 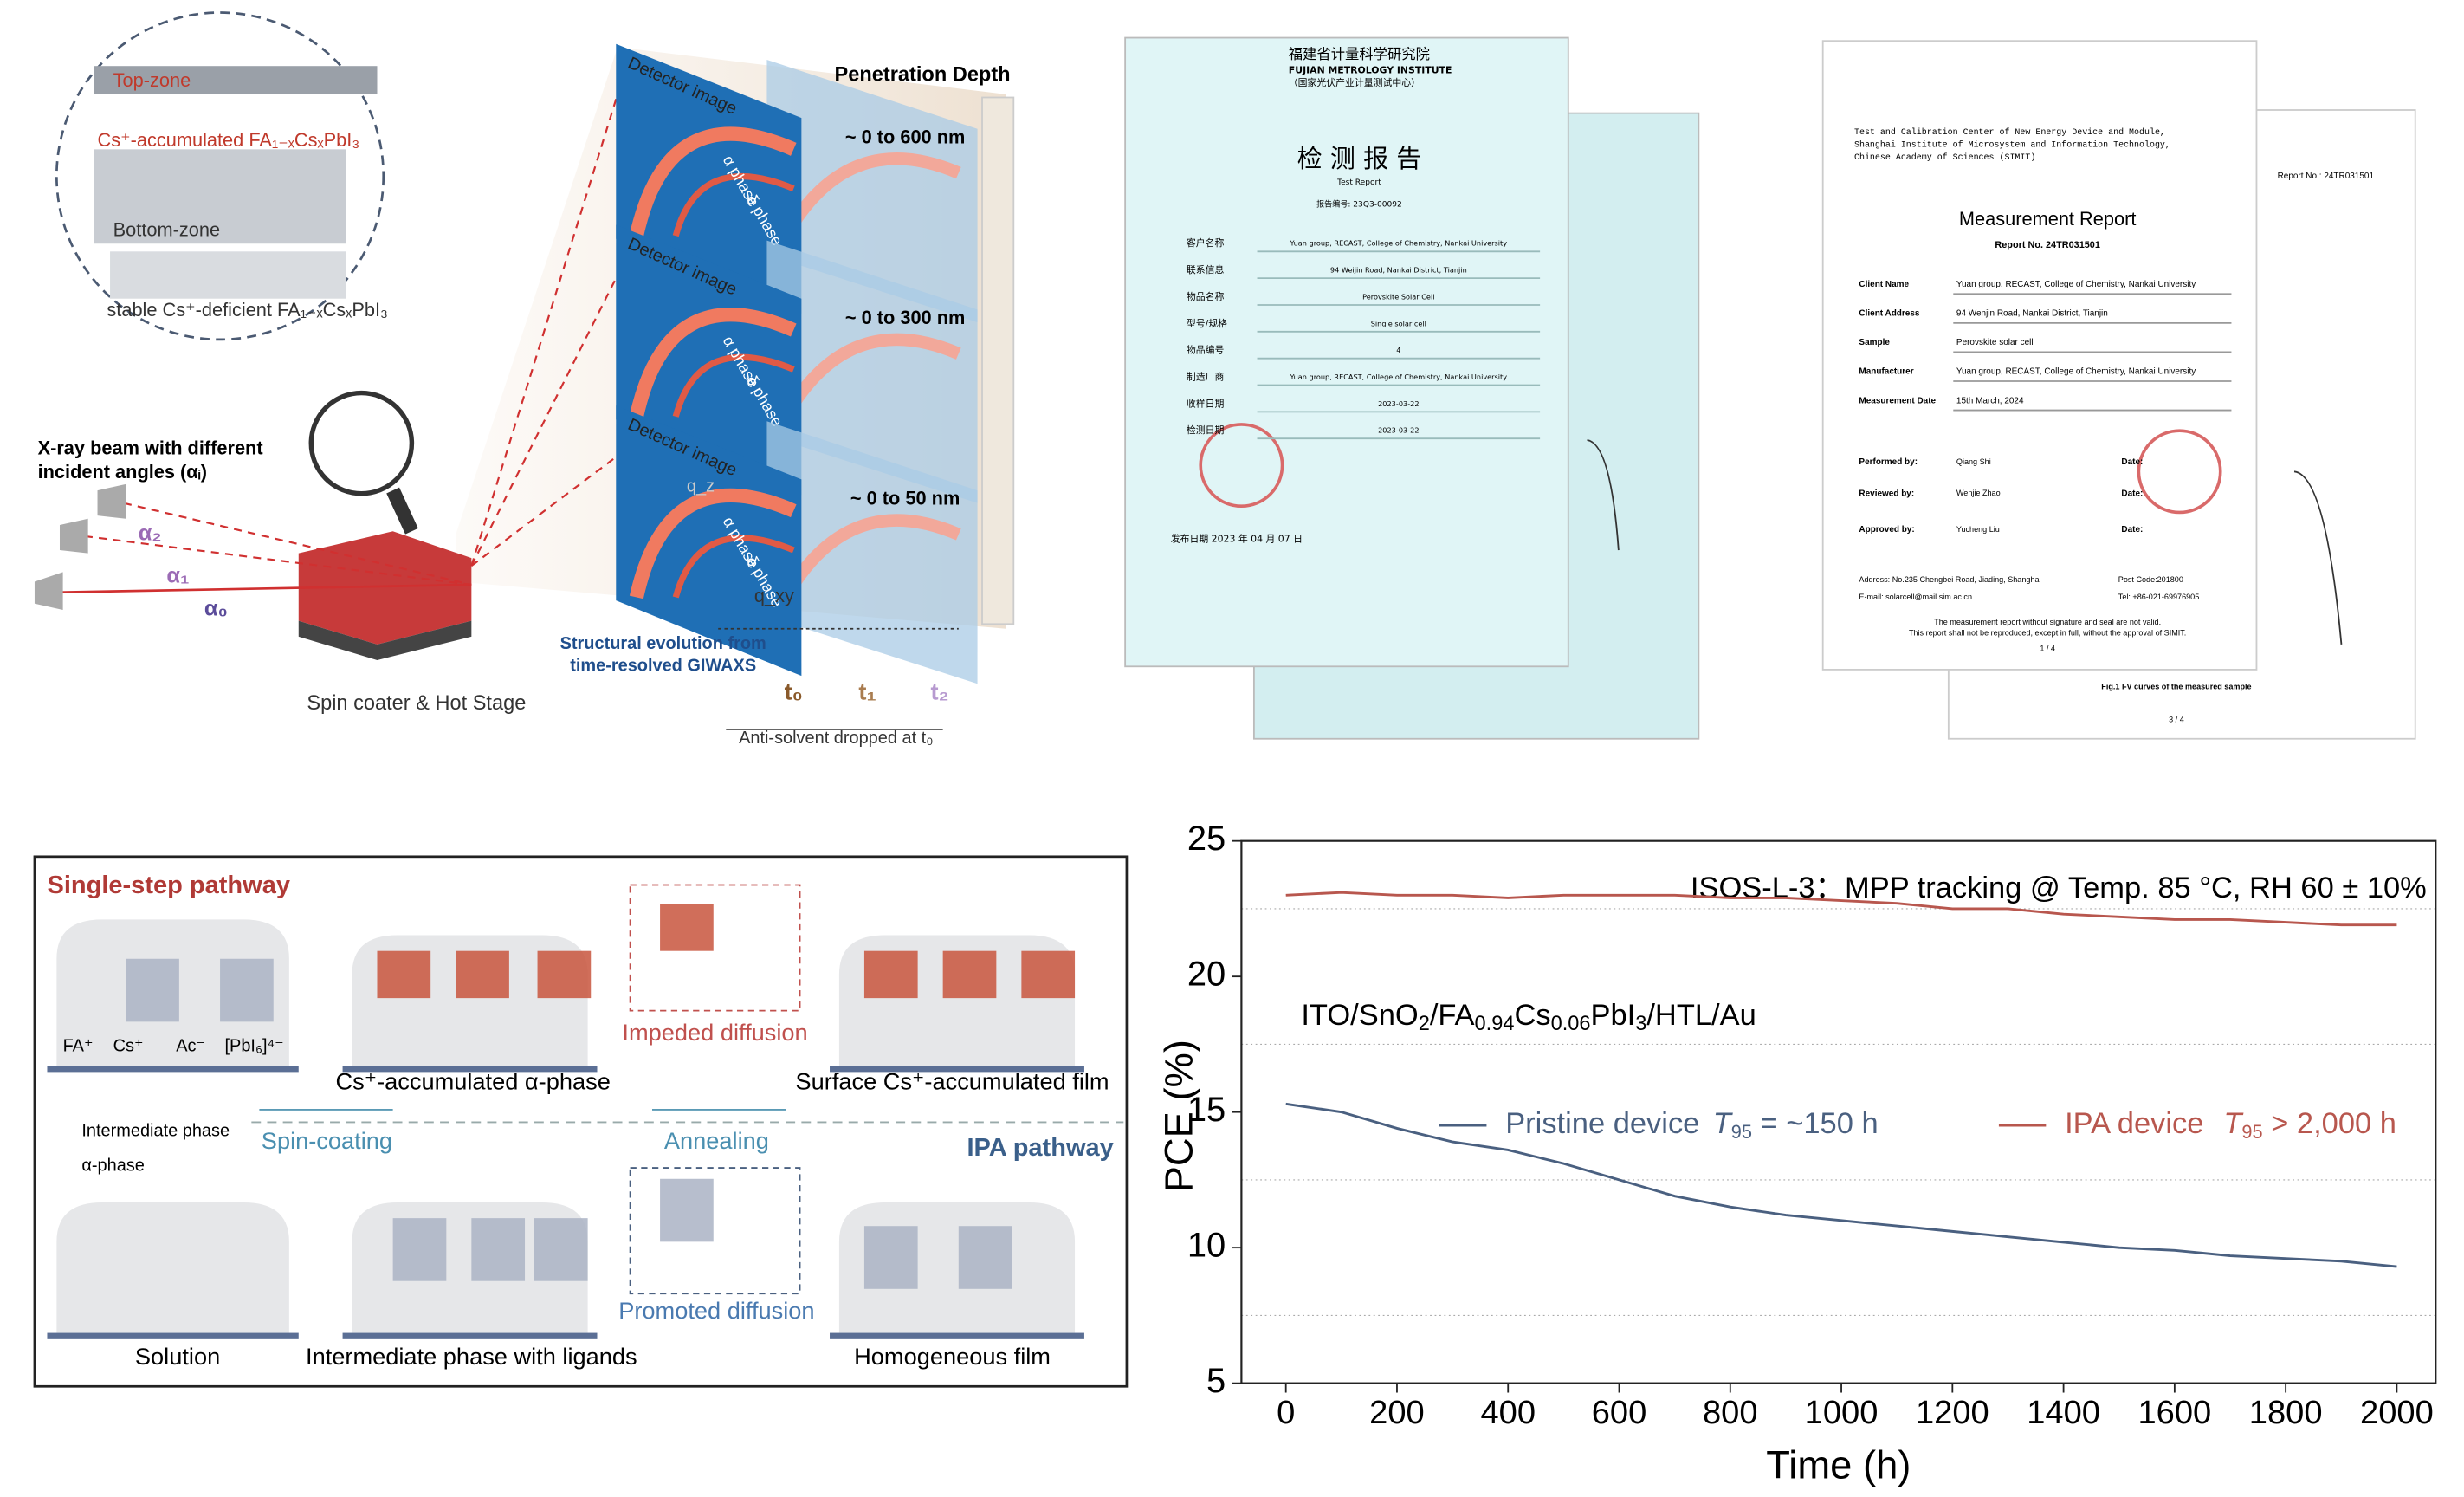 What do you see at coordinates (402, 511) in the screenshot?
I see `magnifier-handle` at bounding box center [402, 511].